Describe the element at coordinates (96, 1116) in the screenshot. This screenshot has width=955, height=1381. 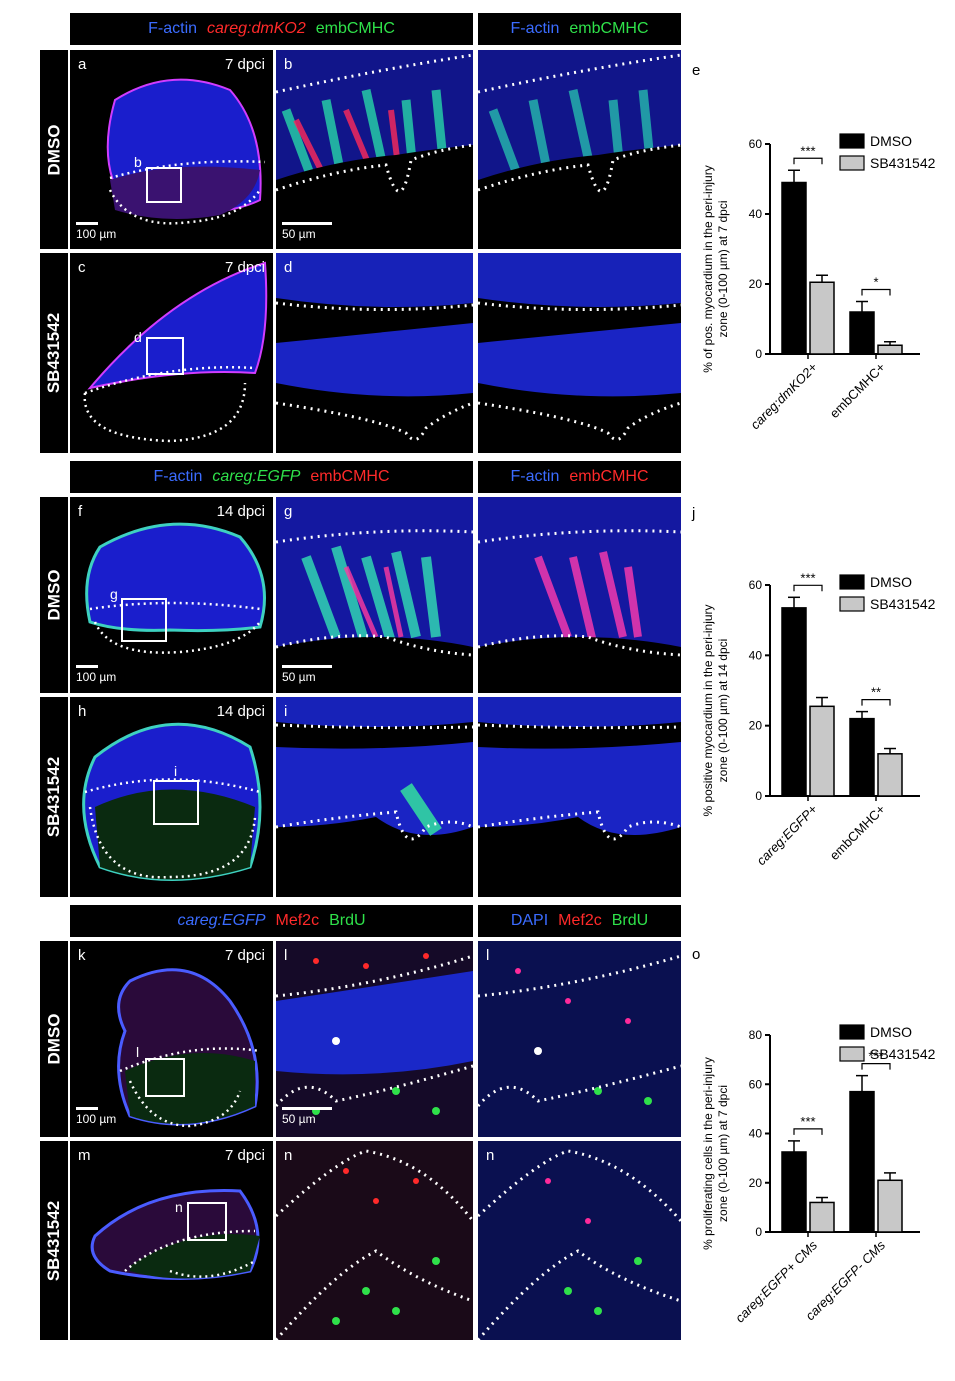
I see `panel-k-scalebar: 100 µm` at that location.